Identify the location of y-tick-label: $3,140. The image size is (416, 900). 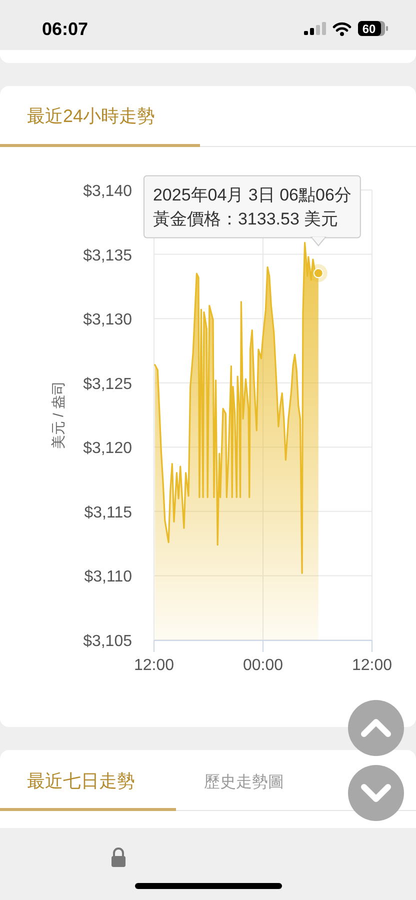
(107, 191).